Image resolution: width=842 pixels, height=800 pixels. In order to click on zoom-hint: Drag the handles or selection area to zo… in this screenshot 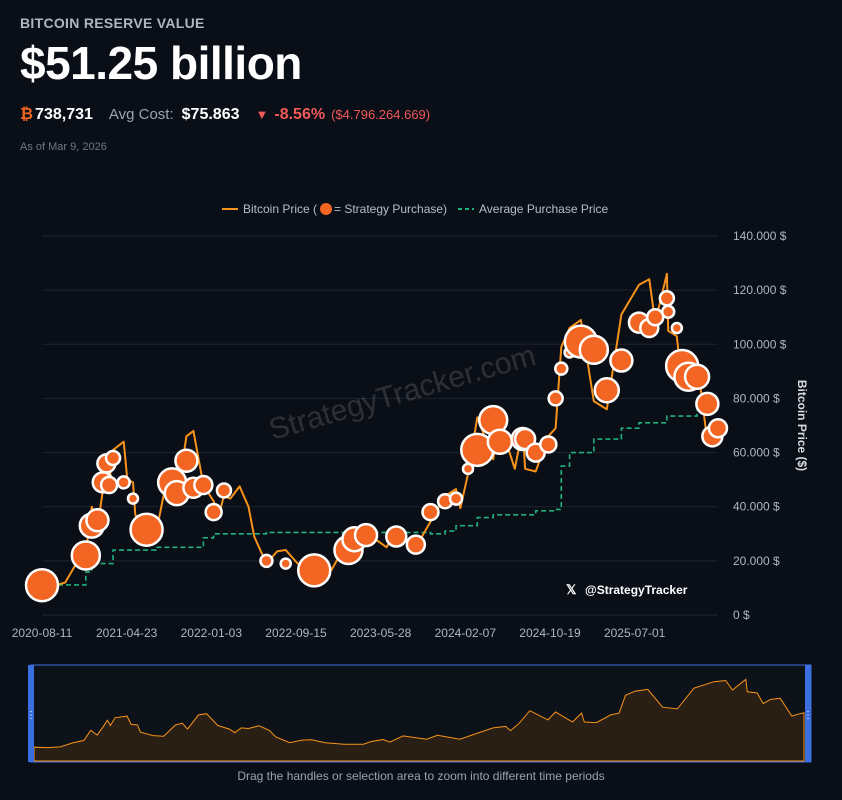, I will do `click(421, 776)`.